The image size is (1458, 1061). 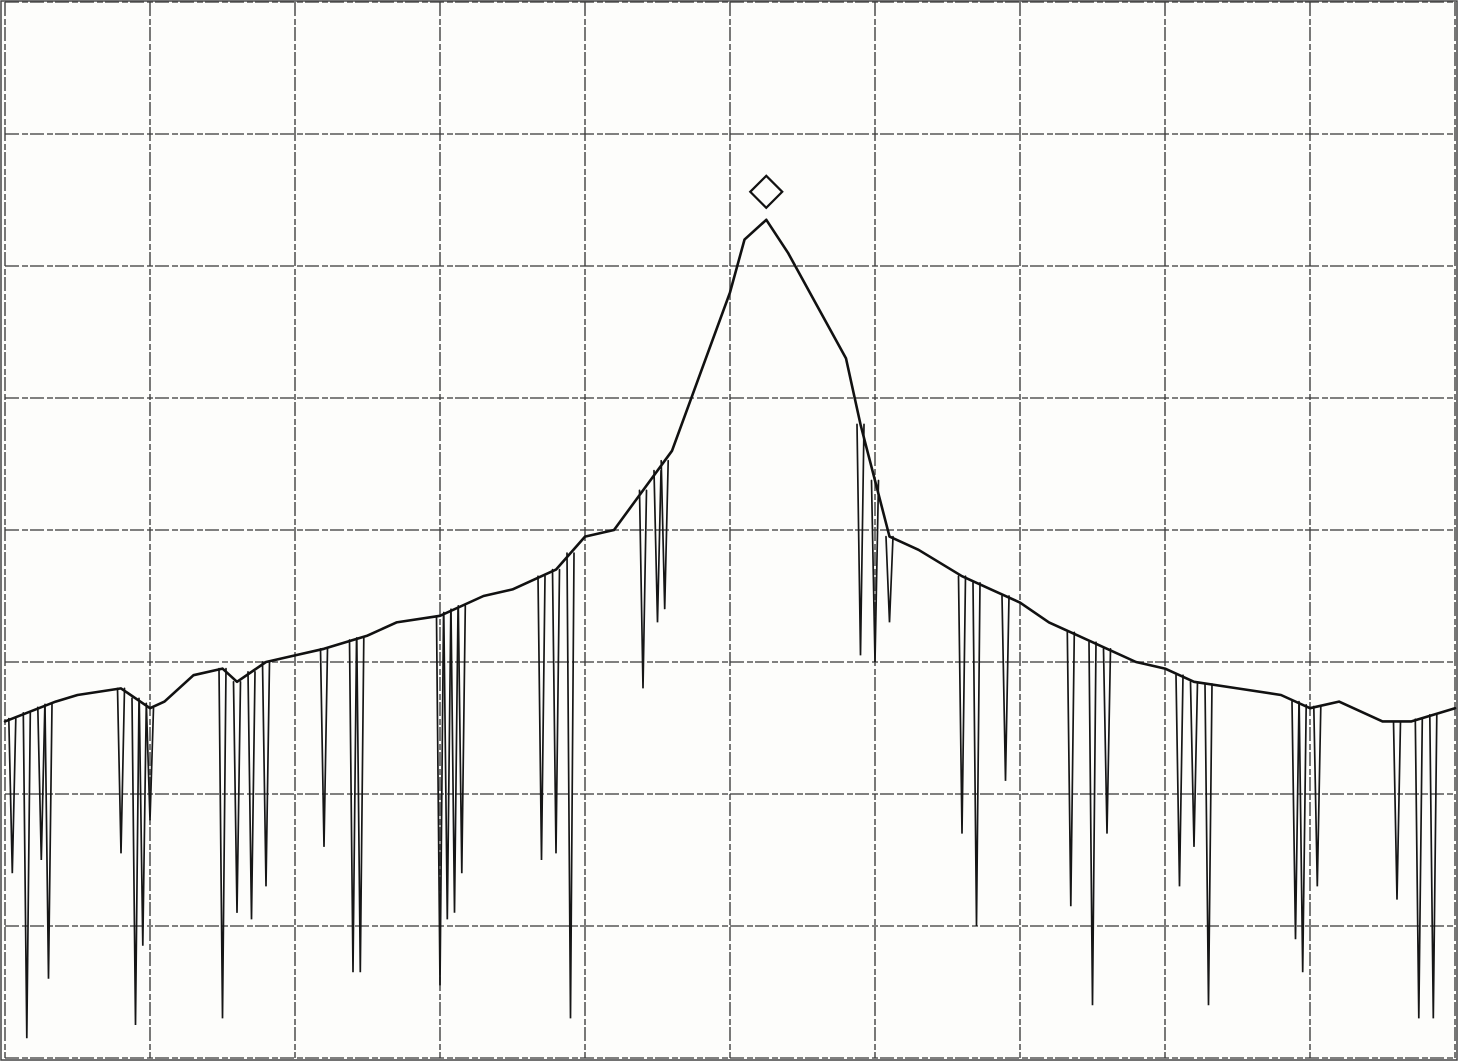 I want to click on peak-marker-icon, so click(x=766, y=192).